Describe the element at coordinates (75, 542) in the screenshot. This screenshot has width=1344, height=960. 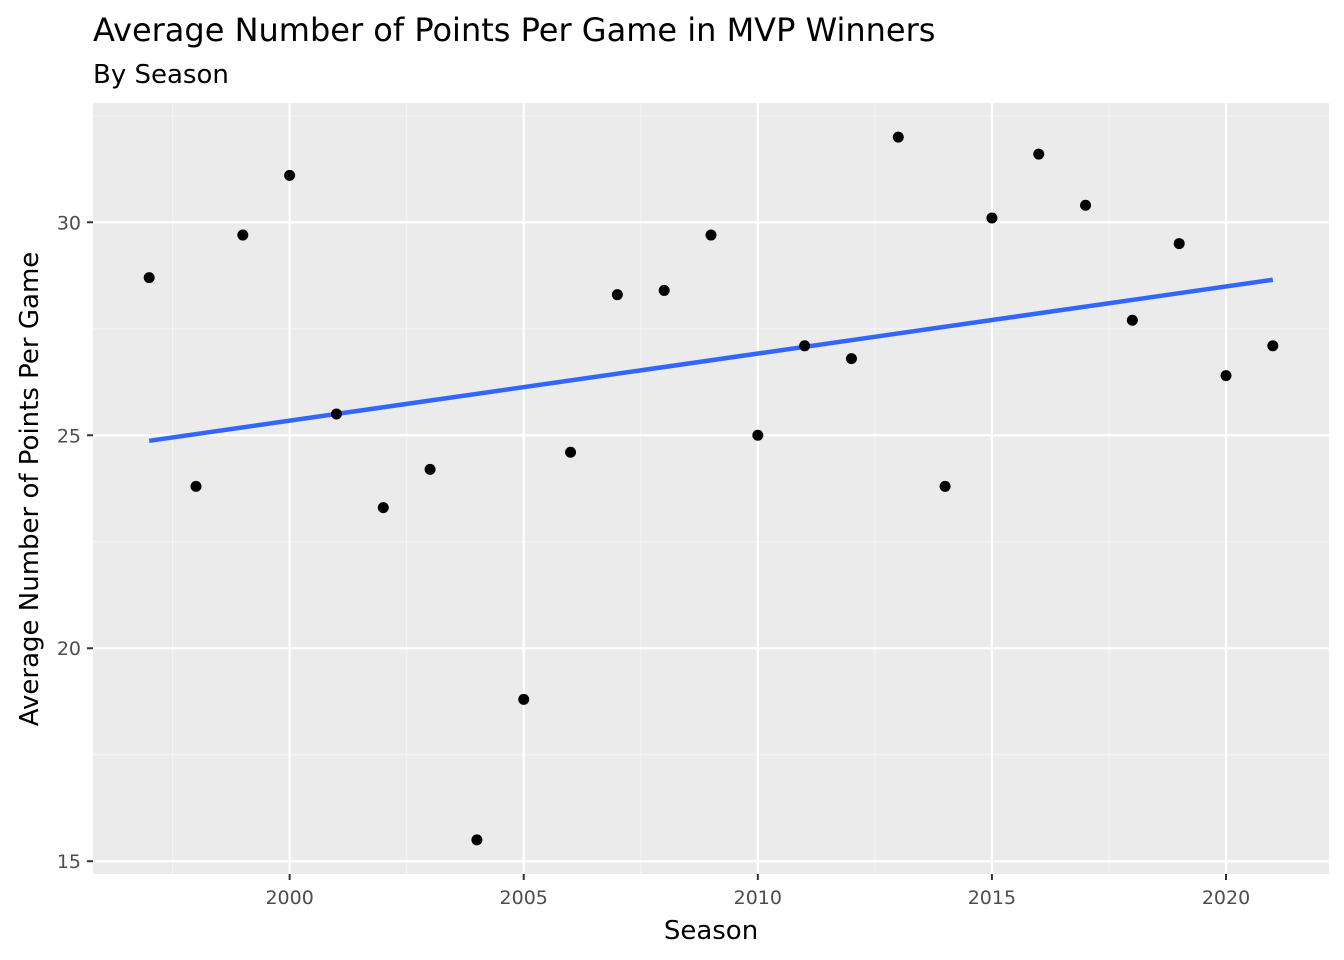
I see `y-axis-ticks: 15 20 25 30` at that location.